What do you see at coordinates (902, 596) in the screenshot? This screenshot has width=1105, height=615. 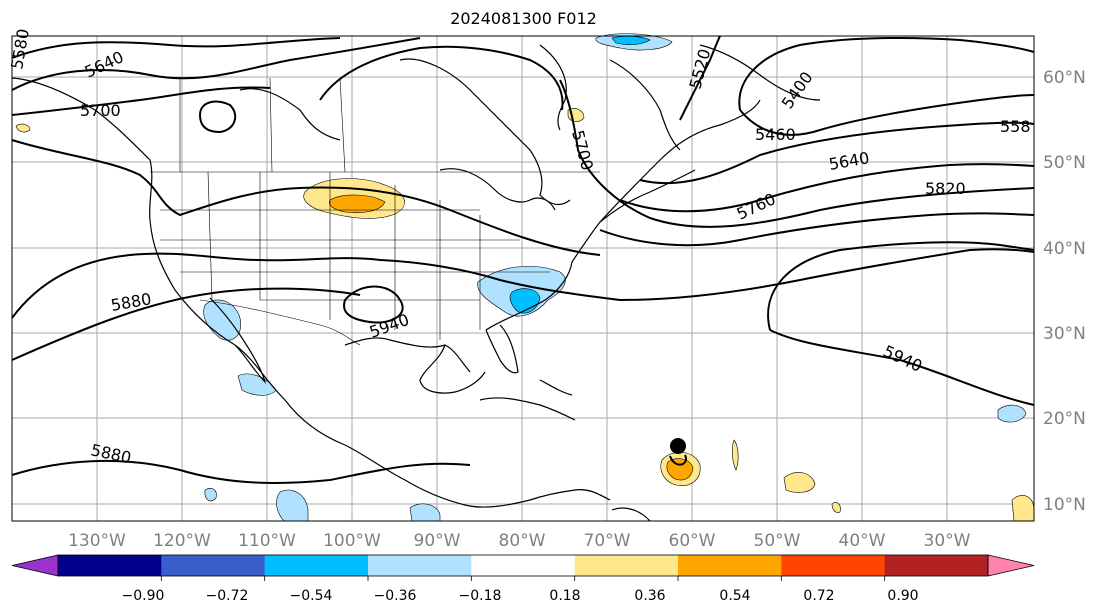 I see `colorbar-tick-label: 0.90` at bounding box center [902, 596].